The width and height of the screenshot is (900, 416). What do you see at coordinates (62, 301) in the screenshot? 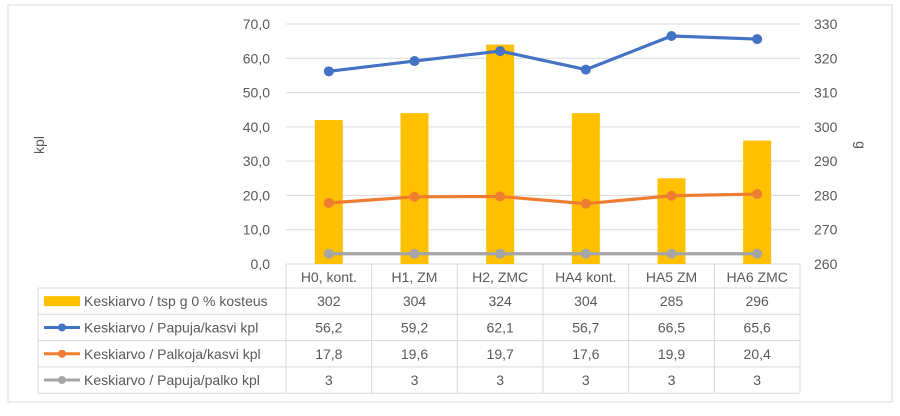
I see `legend-key-bar` at bounding box center [62, 301].